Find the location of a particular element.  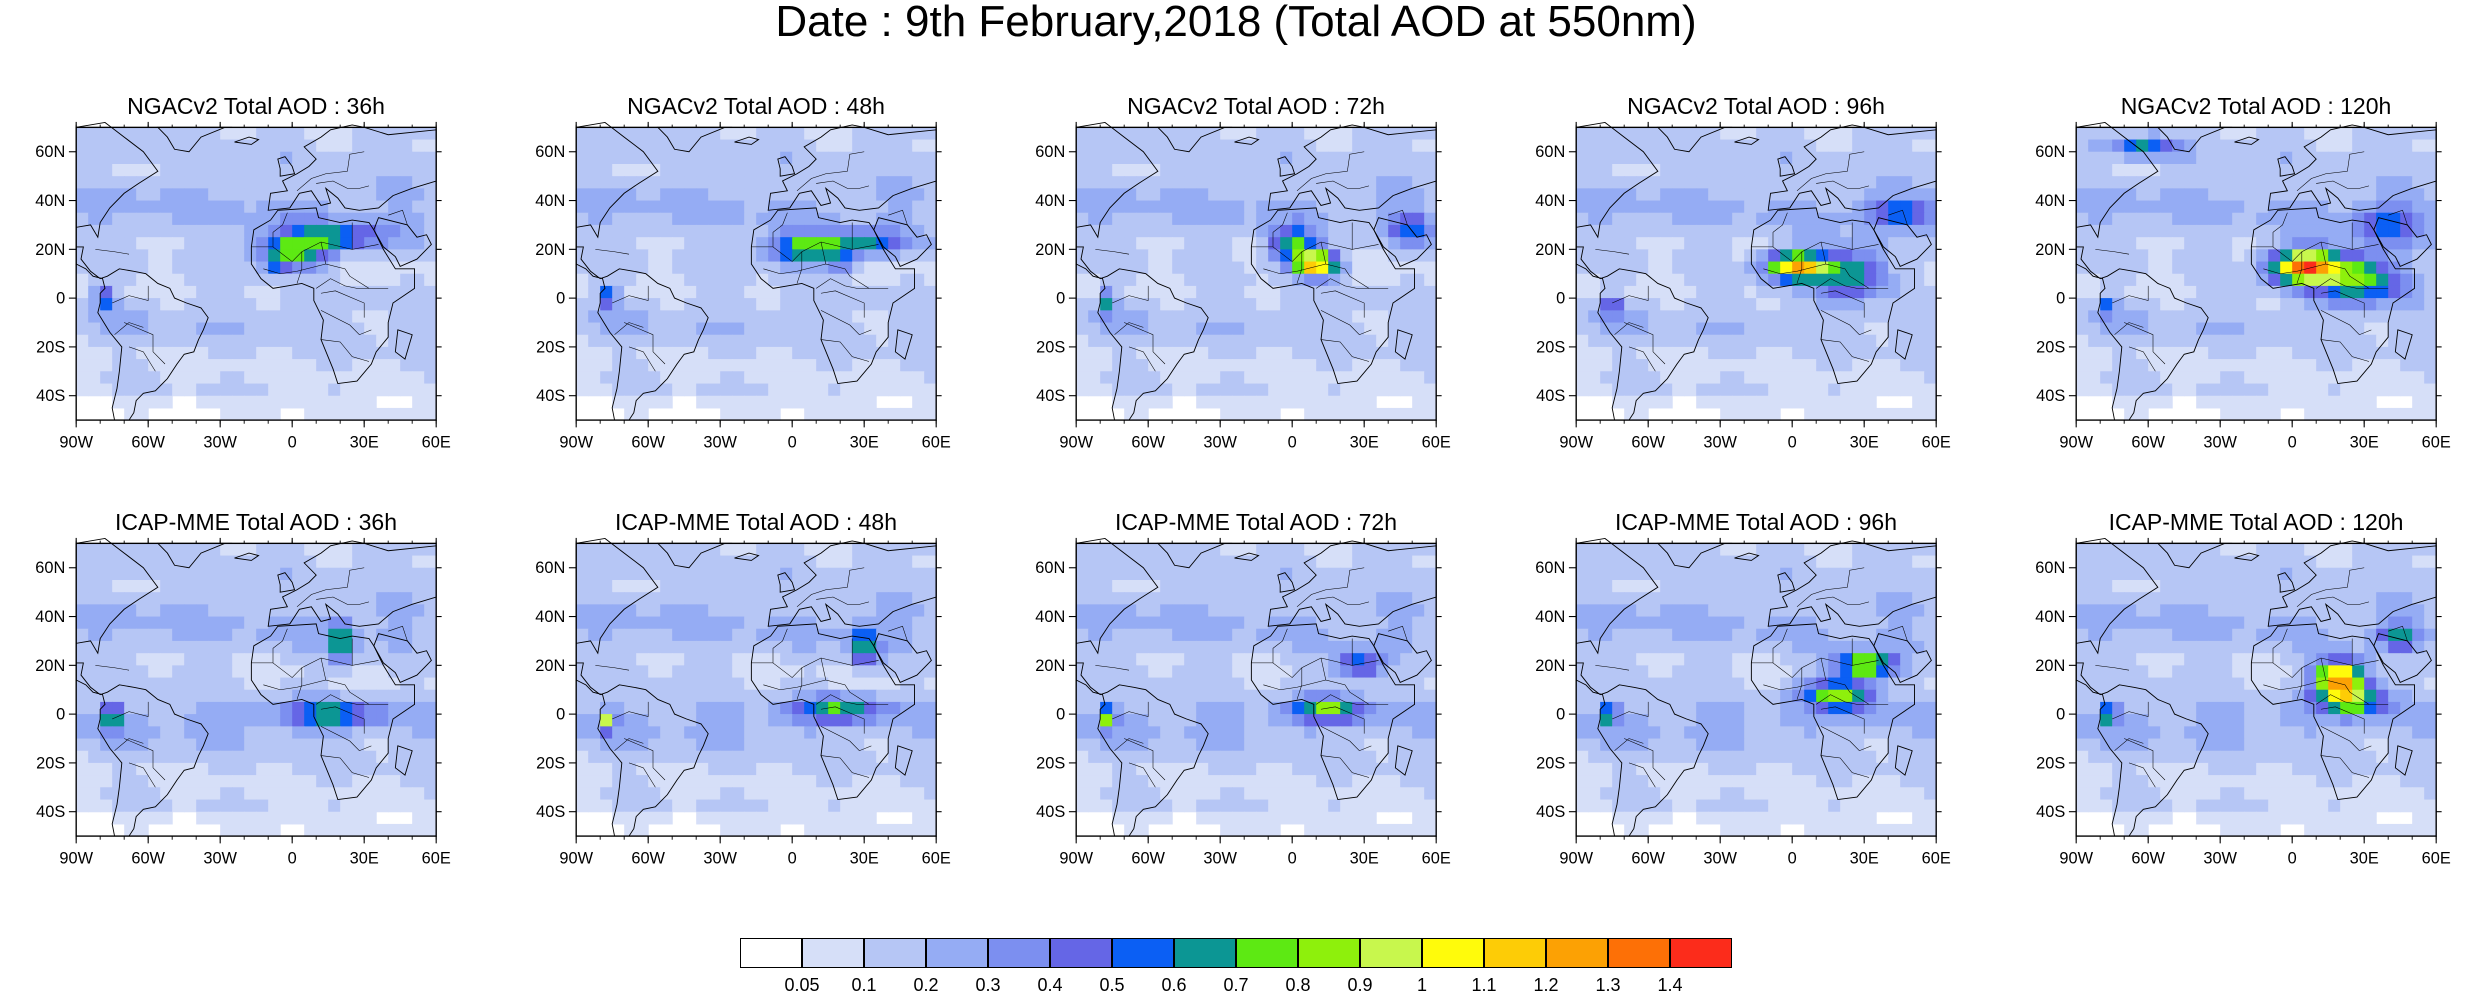

coastlines is located at coordinates (756, 687).